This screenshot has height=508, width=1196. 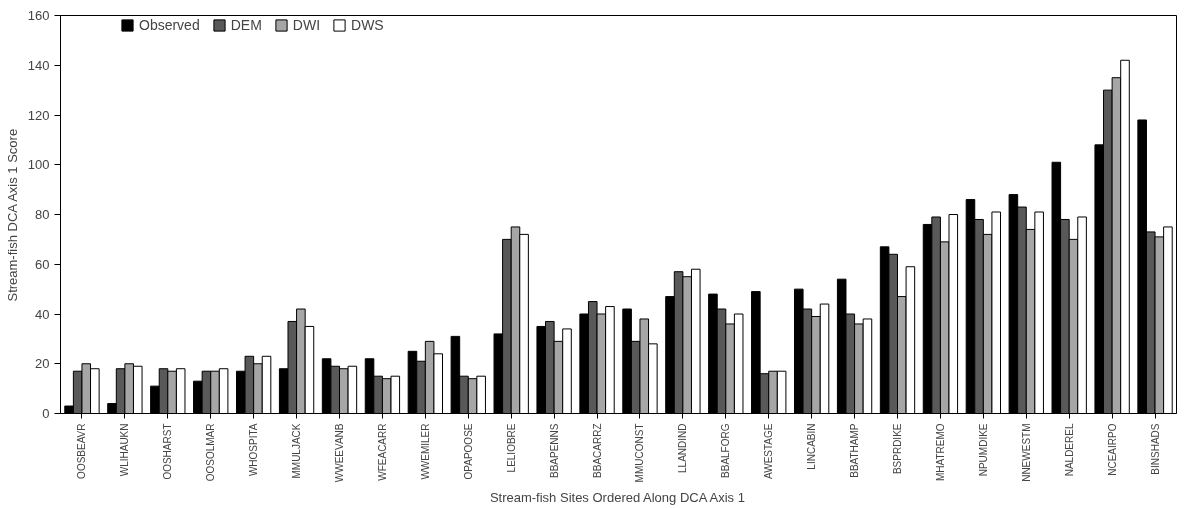 I want to click on x-tick-label: AWESTAGE, so click(x=769, y=451).